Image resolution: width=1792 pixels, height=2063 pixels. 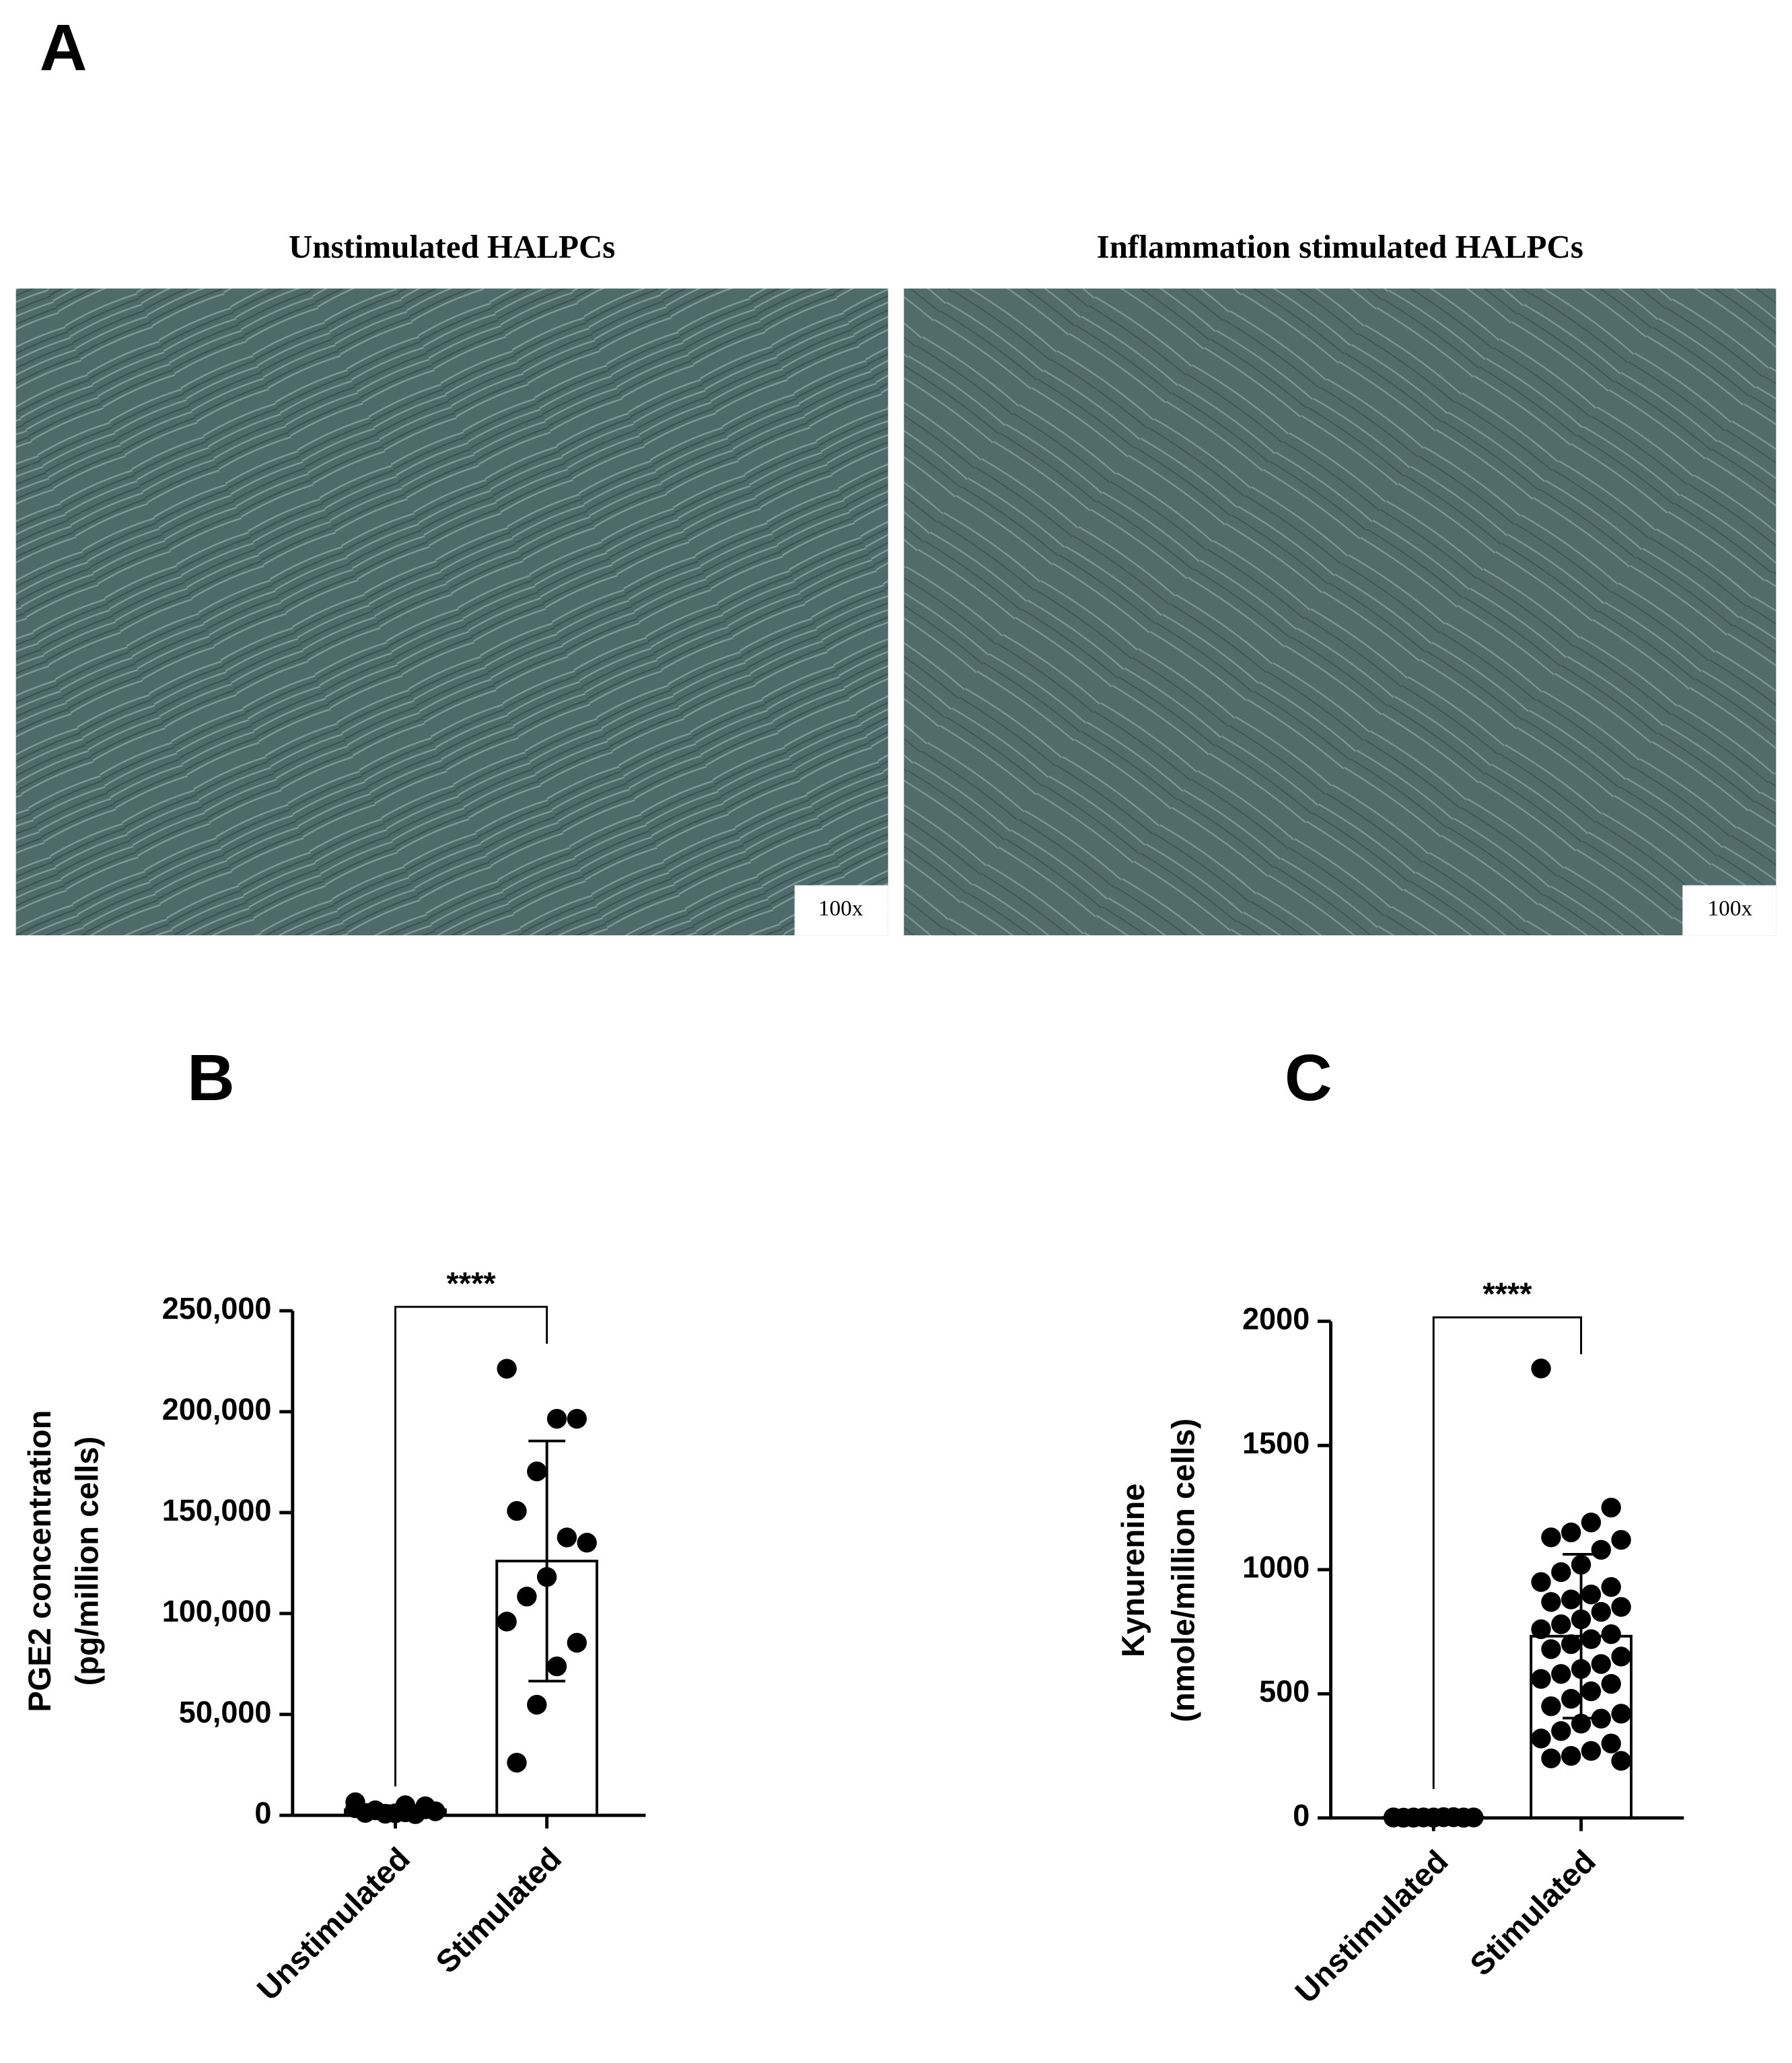 I want to click on y-tick-label: 2000, so click(x=1276, y=1319).